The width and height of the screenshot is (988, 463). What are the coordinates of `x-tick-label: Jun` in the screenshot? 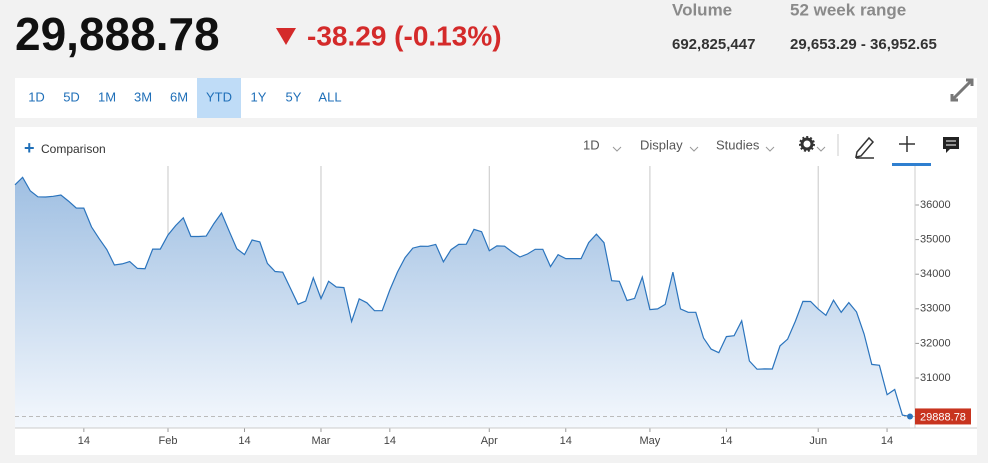 It's located at (818, 441).